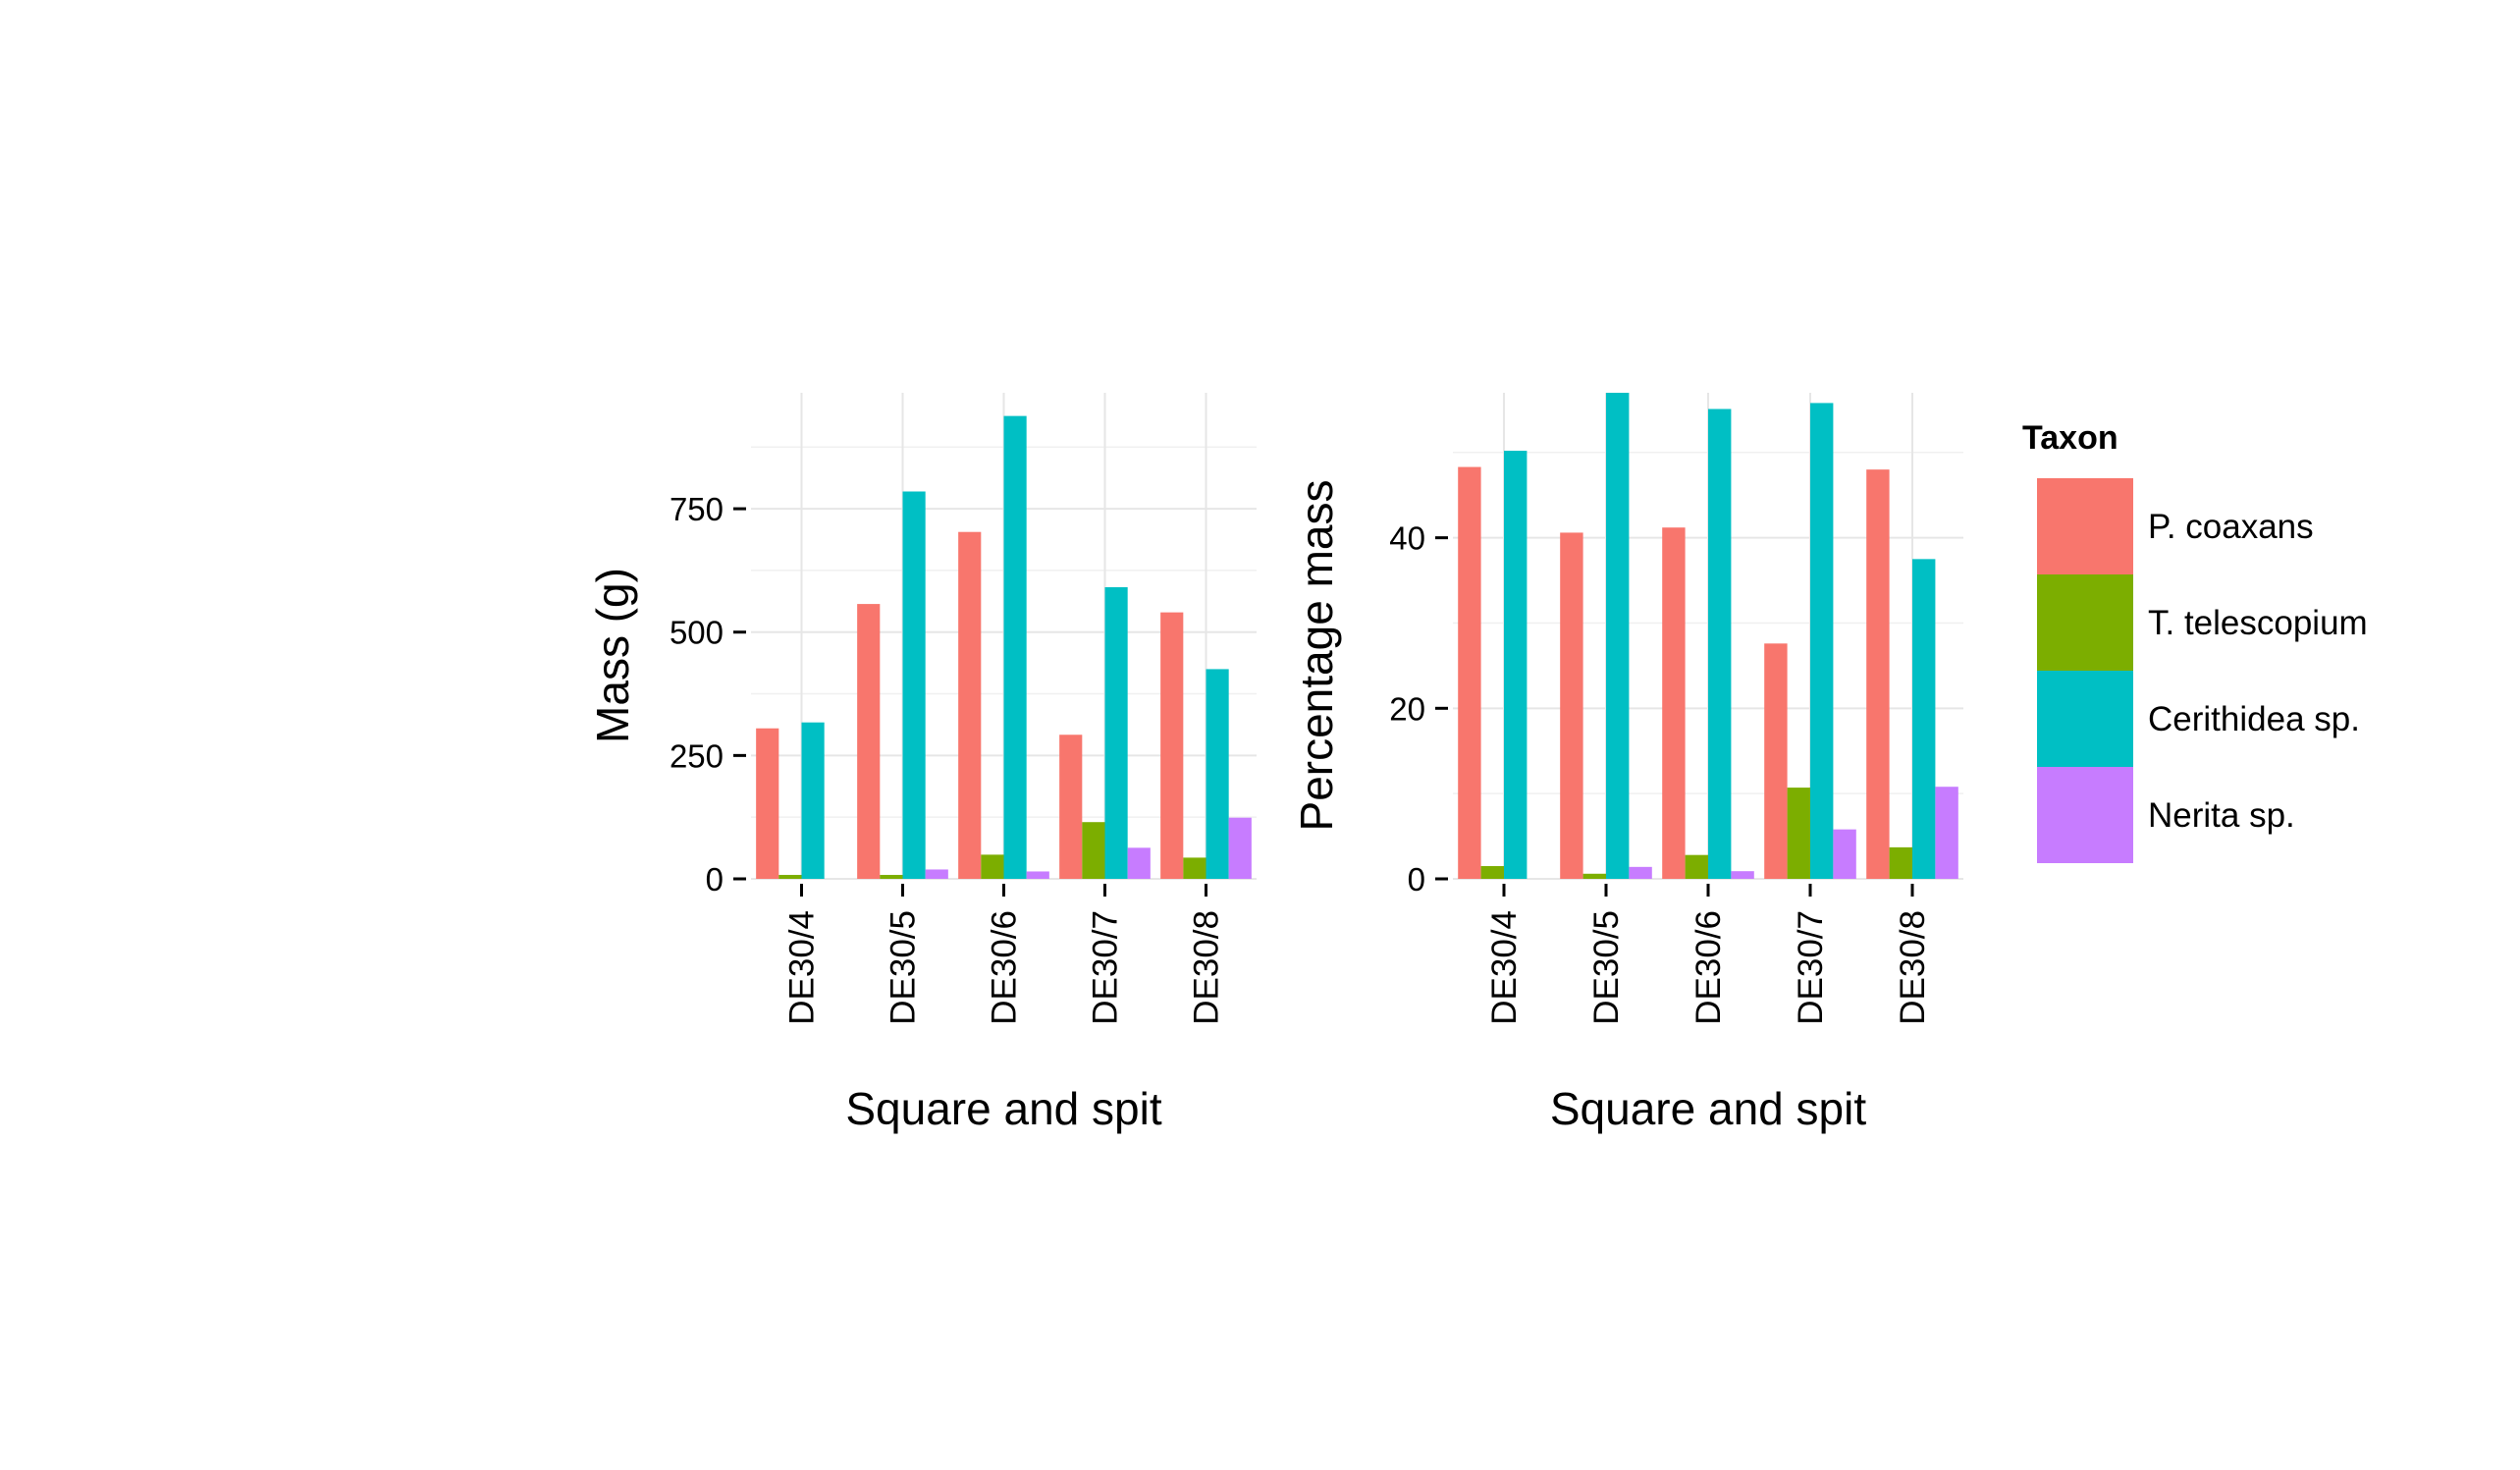 The width and height of the screenshot is (2520, 1470). Describe the element at coordinates (1407, 538) in the screenshot. I see `y-tick-label: 40` at that location.